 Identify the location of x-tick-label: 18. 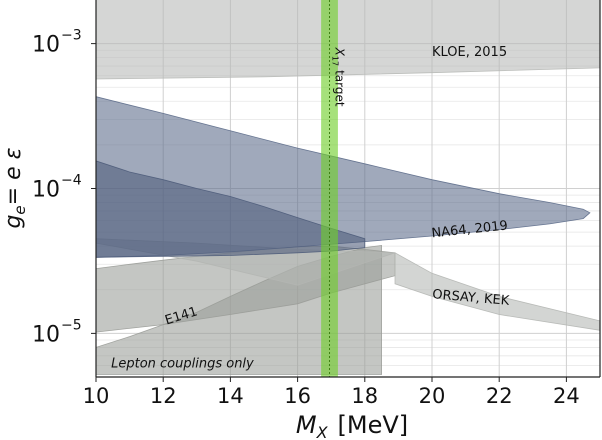
(364, 396).